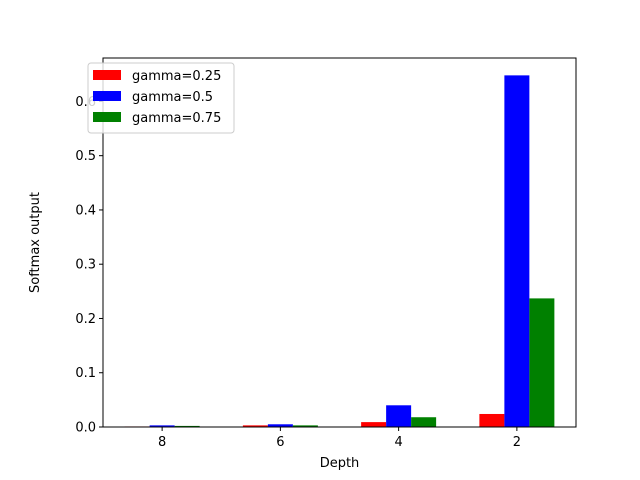 This screenshot has width=640, height=480. Describe the element at coordinates (85, 265) in the screenshot. I see `y-tick-label: 0.3` at that location.